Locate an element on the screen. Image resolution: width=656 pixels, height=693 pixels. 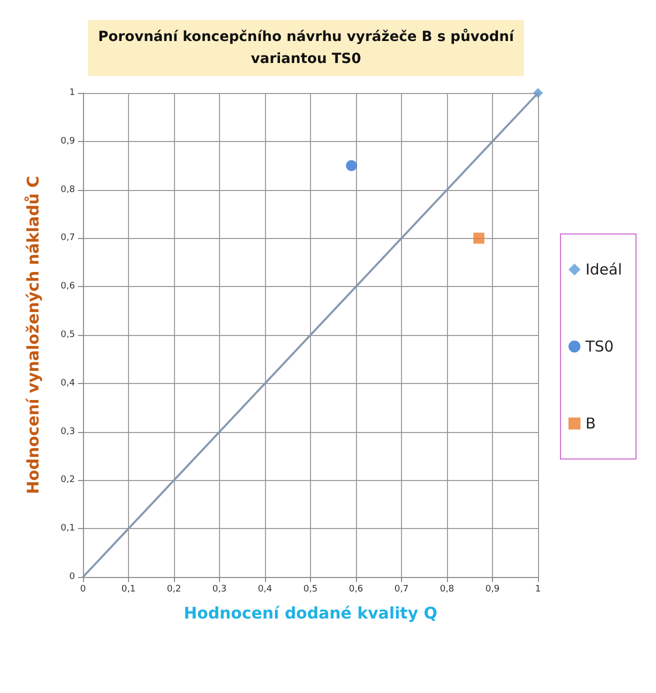
legend-label: TS0 is located at coordinates (599, 347).